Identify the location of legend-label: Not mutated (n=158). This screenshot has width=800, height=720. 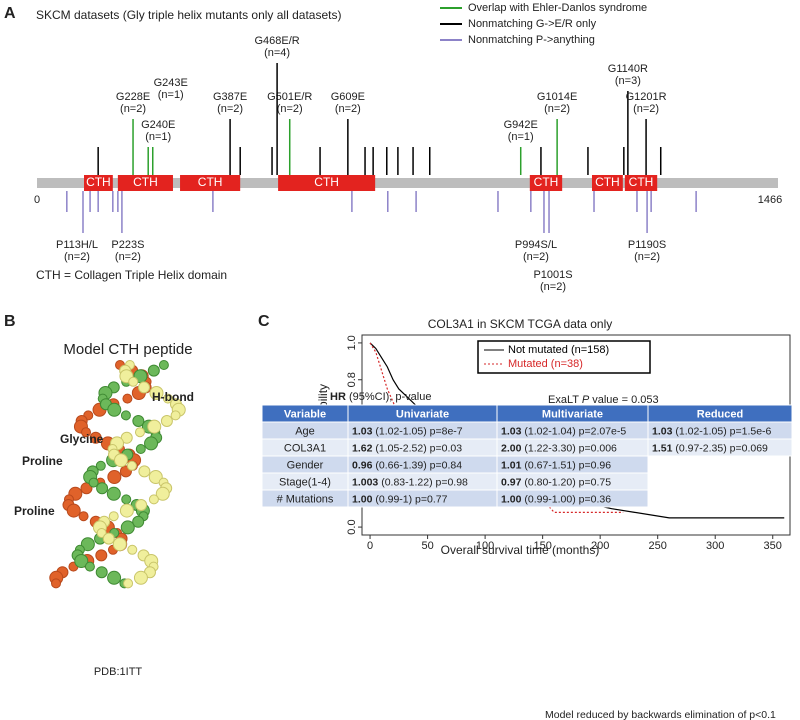
(558, 350).